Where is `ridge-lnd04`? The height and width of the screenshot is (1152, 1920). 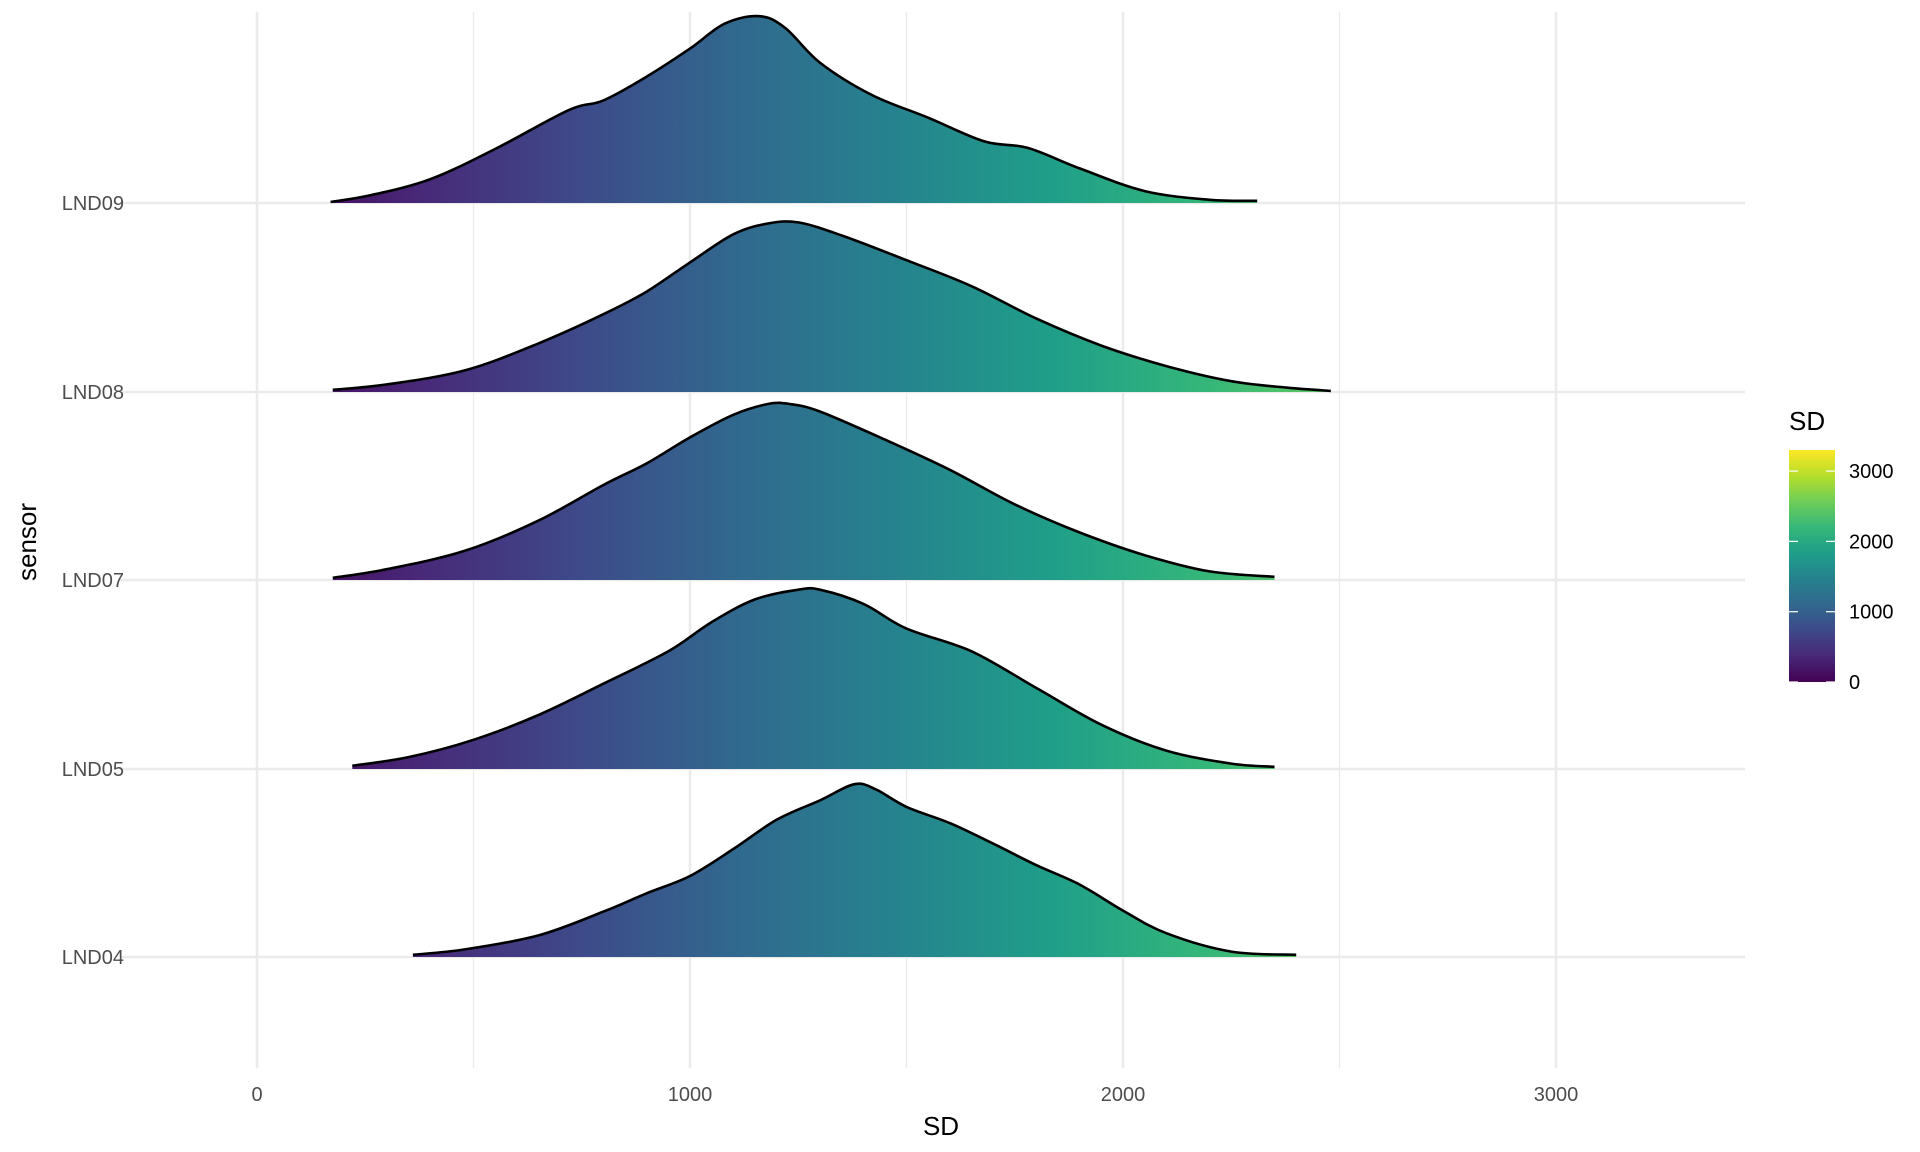
ridge-lnd04 is located at coordinates (854, 869).